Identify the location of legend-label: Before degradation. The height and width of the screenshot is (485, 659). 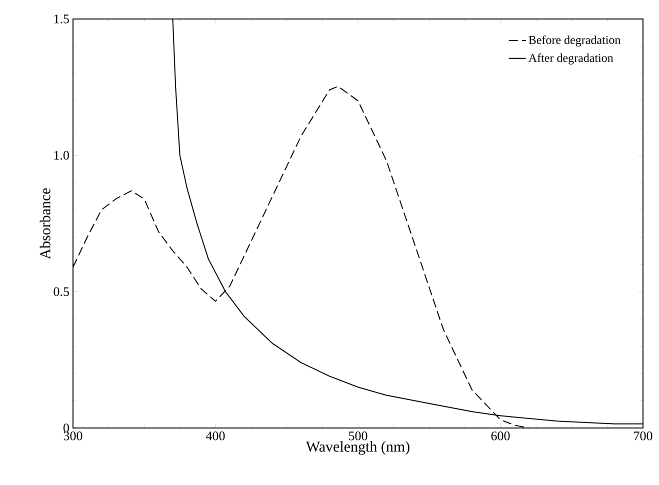
(574, 41).